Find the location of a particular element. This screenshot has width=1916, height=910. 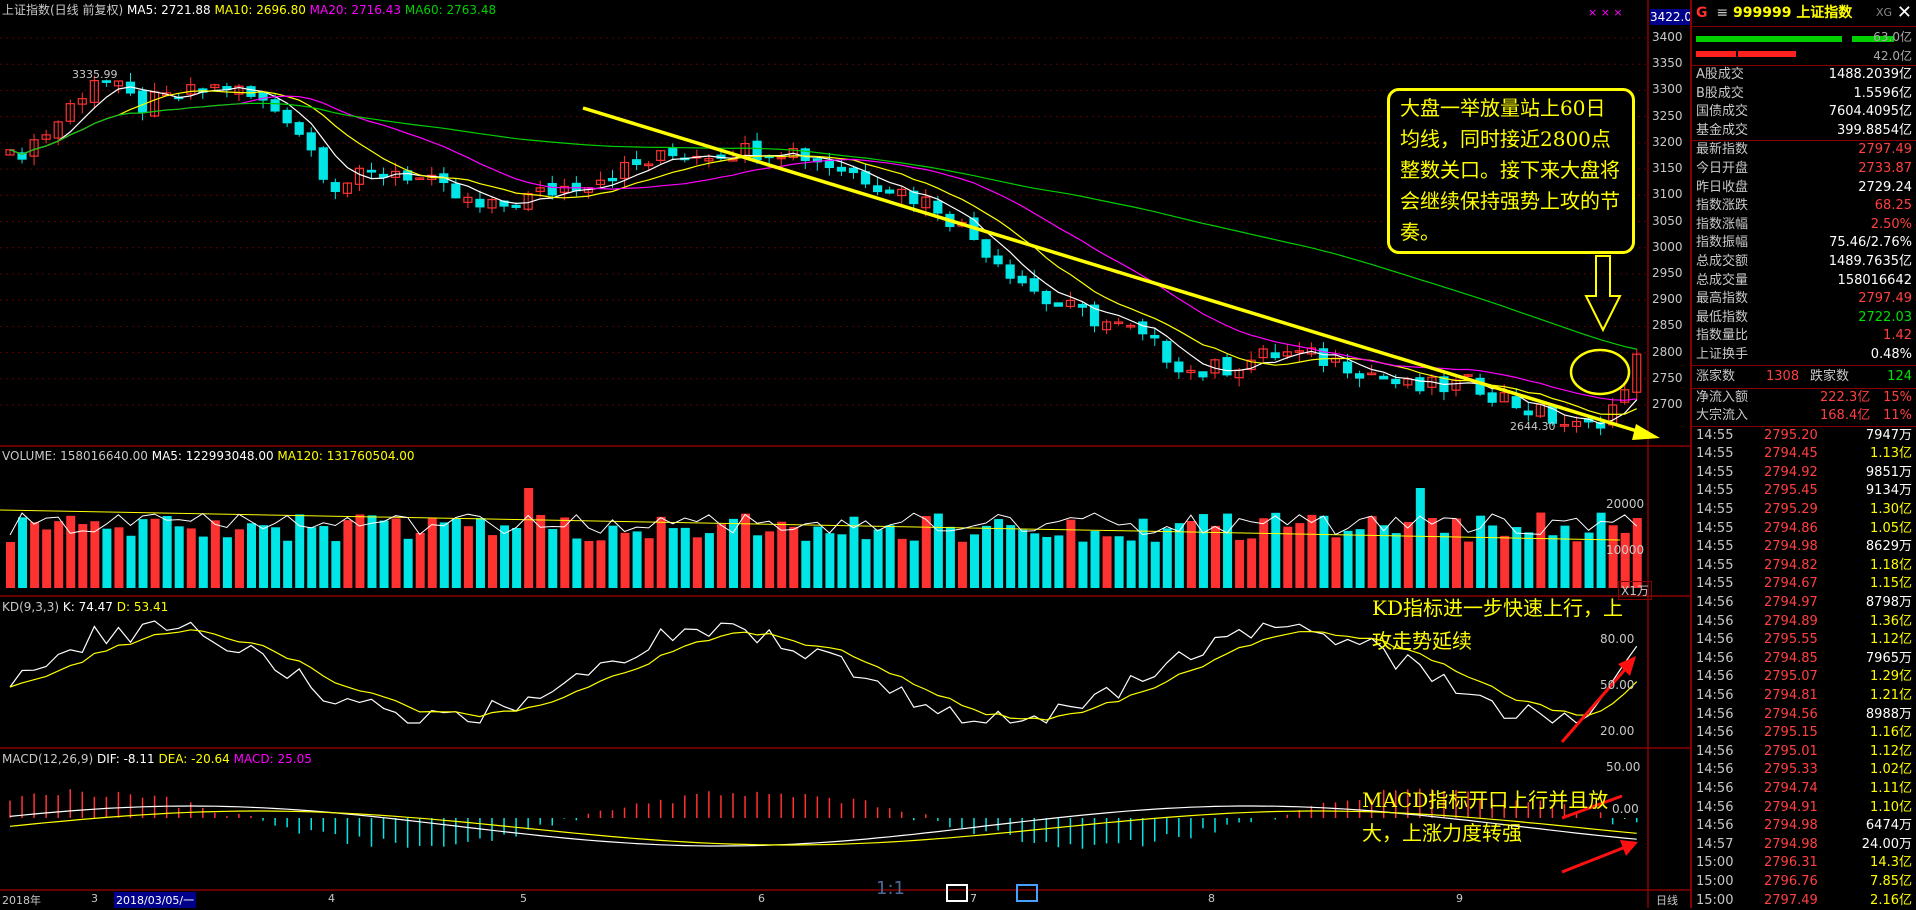

tick-price: 2794.74 is located at coordinates (1791, 788).